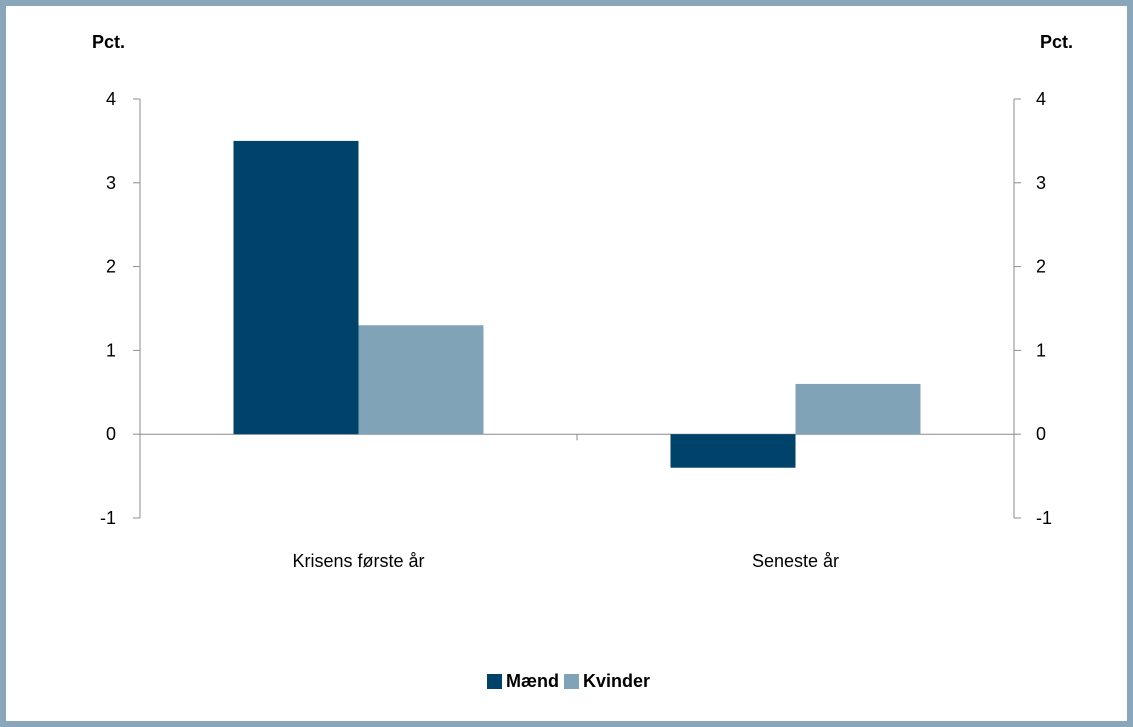 The width and height of the screenshot is (1133, 727). What do you see at coordinates (358, 561) in the screenshot?
I see `category-label: Krisens første år` at bounding box center [358, 561].